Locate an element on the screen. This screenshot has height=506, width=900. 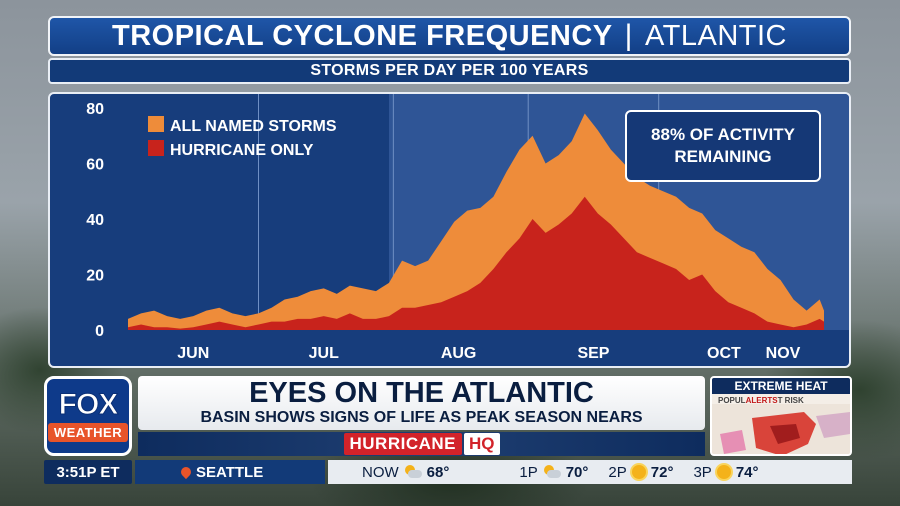
promo-map-pink-region is located at coordinates (733, 442).